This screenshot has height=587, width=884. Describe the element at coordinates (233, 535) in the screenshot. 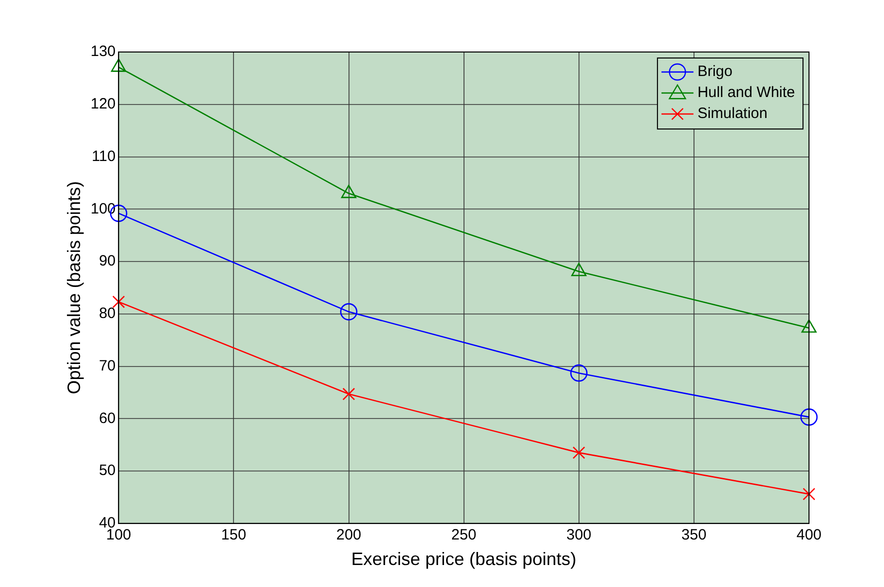

I see `x-tick-label: 150` at that location.